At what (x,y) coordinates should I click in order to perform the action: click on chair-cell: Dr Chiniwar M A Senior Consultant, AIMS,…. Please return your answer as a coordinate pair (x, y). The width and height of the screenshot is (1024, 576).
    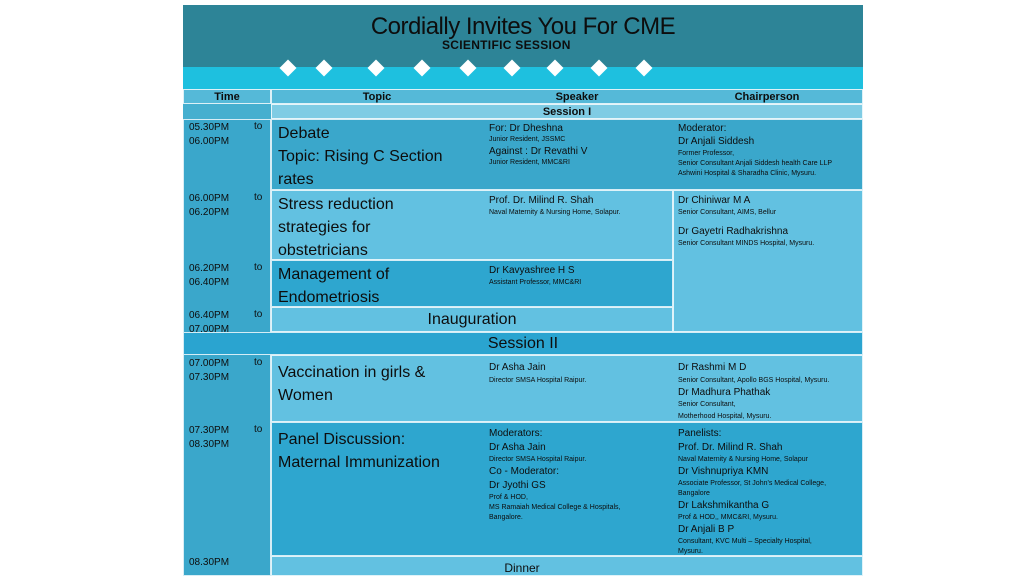
    Looking at the image, I should click on (768, 261).